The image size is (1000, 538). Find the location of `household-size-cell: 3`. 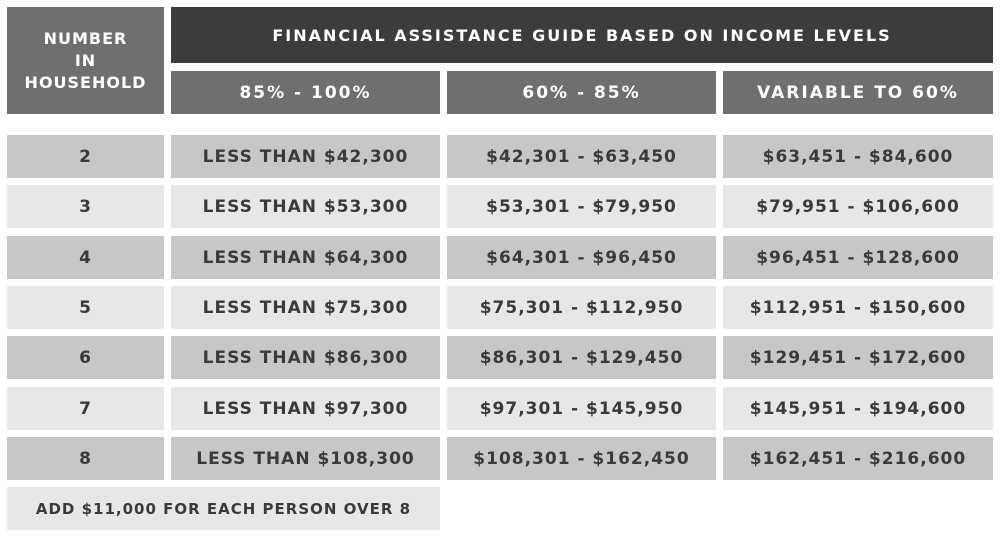

household-size-cell: 3 is located at coordinates (85, 206).